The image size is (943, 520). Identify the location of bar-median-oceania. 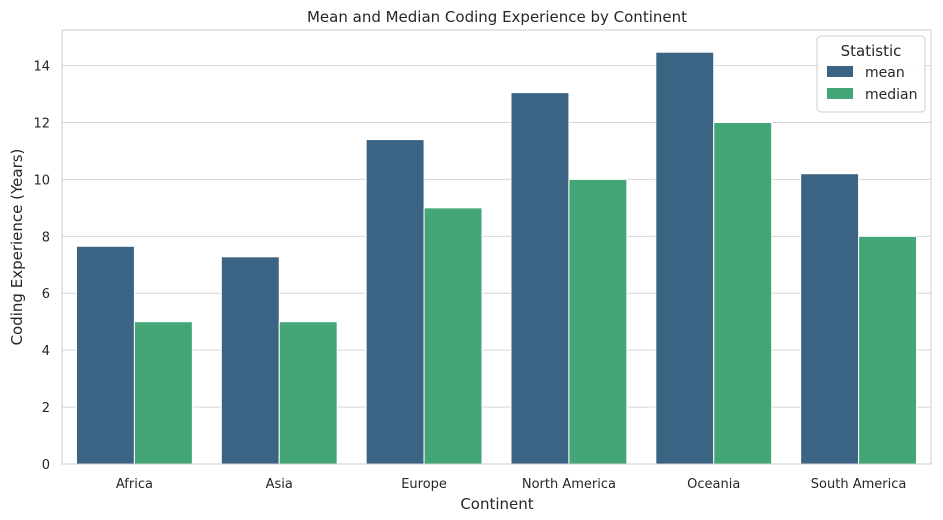
(743, 293).